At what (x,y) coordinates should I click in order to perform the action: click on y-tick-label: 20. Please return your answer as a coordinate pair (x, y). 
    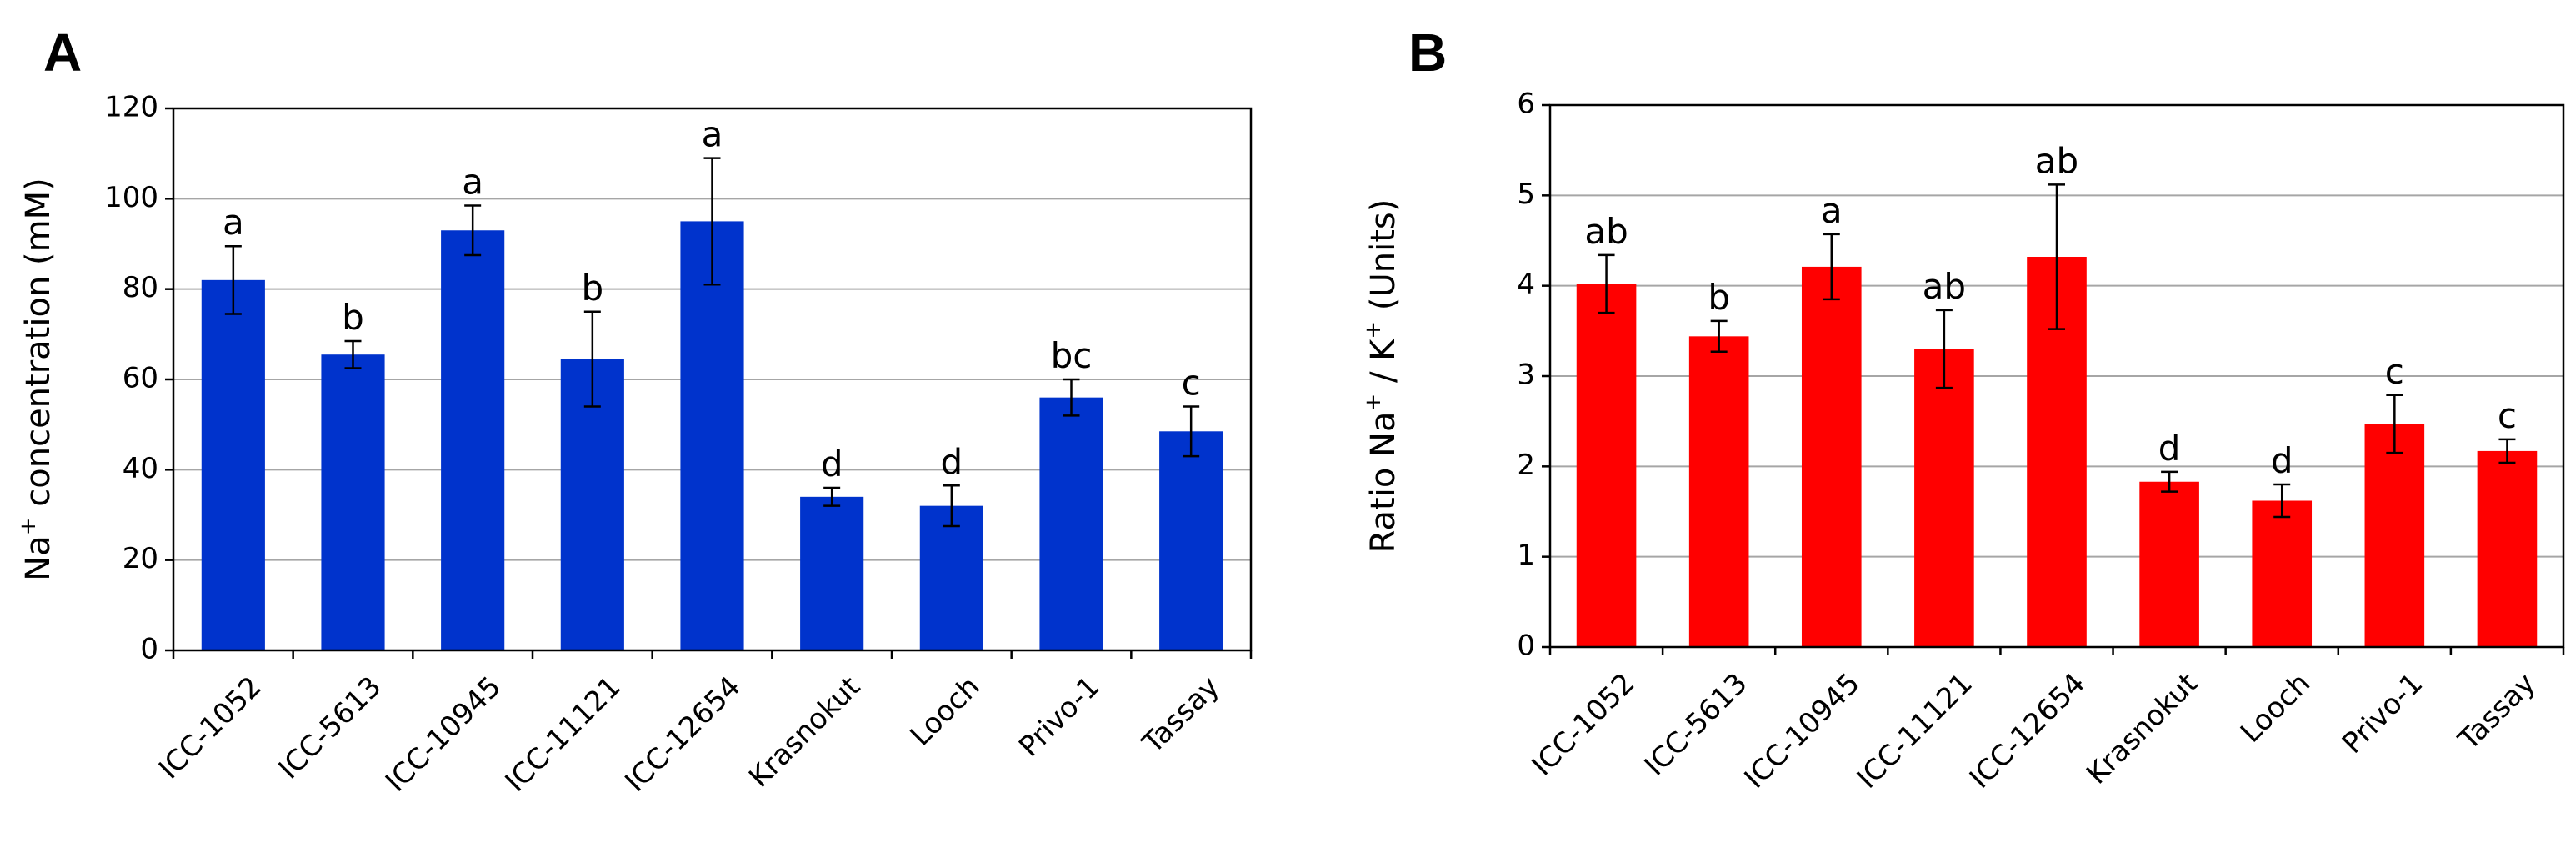
    Looking at the image, I should click on (140, 559).